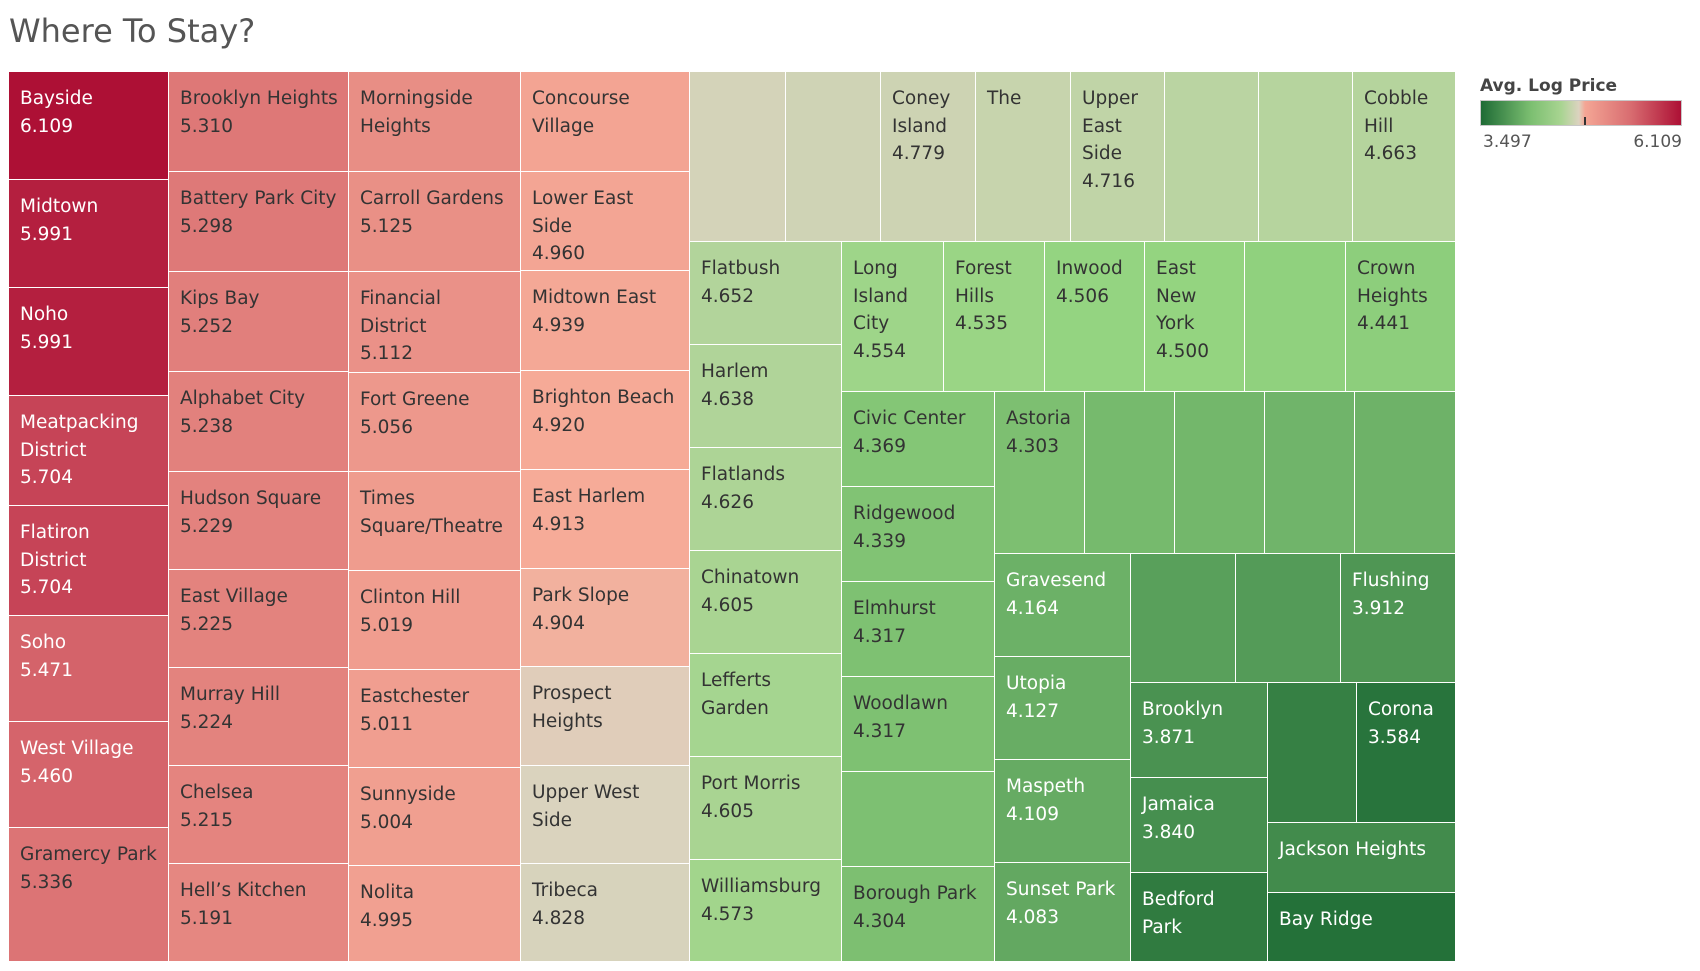 Image resolution: width=1700 pixels, height=971 pixels. I want to click on treemap-cell-eastchester-23: Eastchester 5.011, so click(435, 719).